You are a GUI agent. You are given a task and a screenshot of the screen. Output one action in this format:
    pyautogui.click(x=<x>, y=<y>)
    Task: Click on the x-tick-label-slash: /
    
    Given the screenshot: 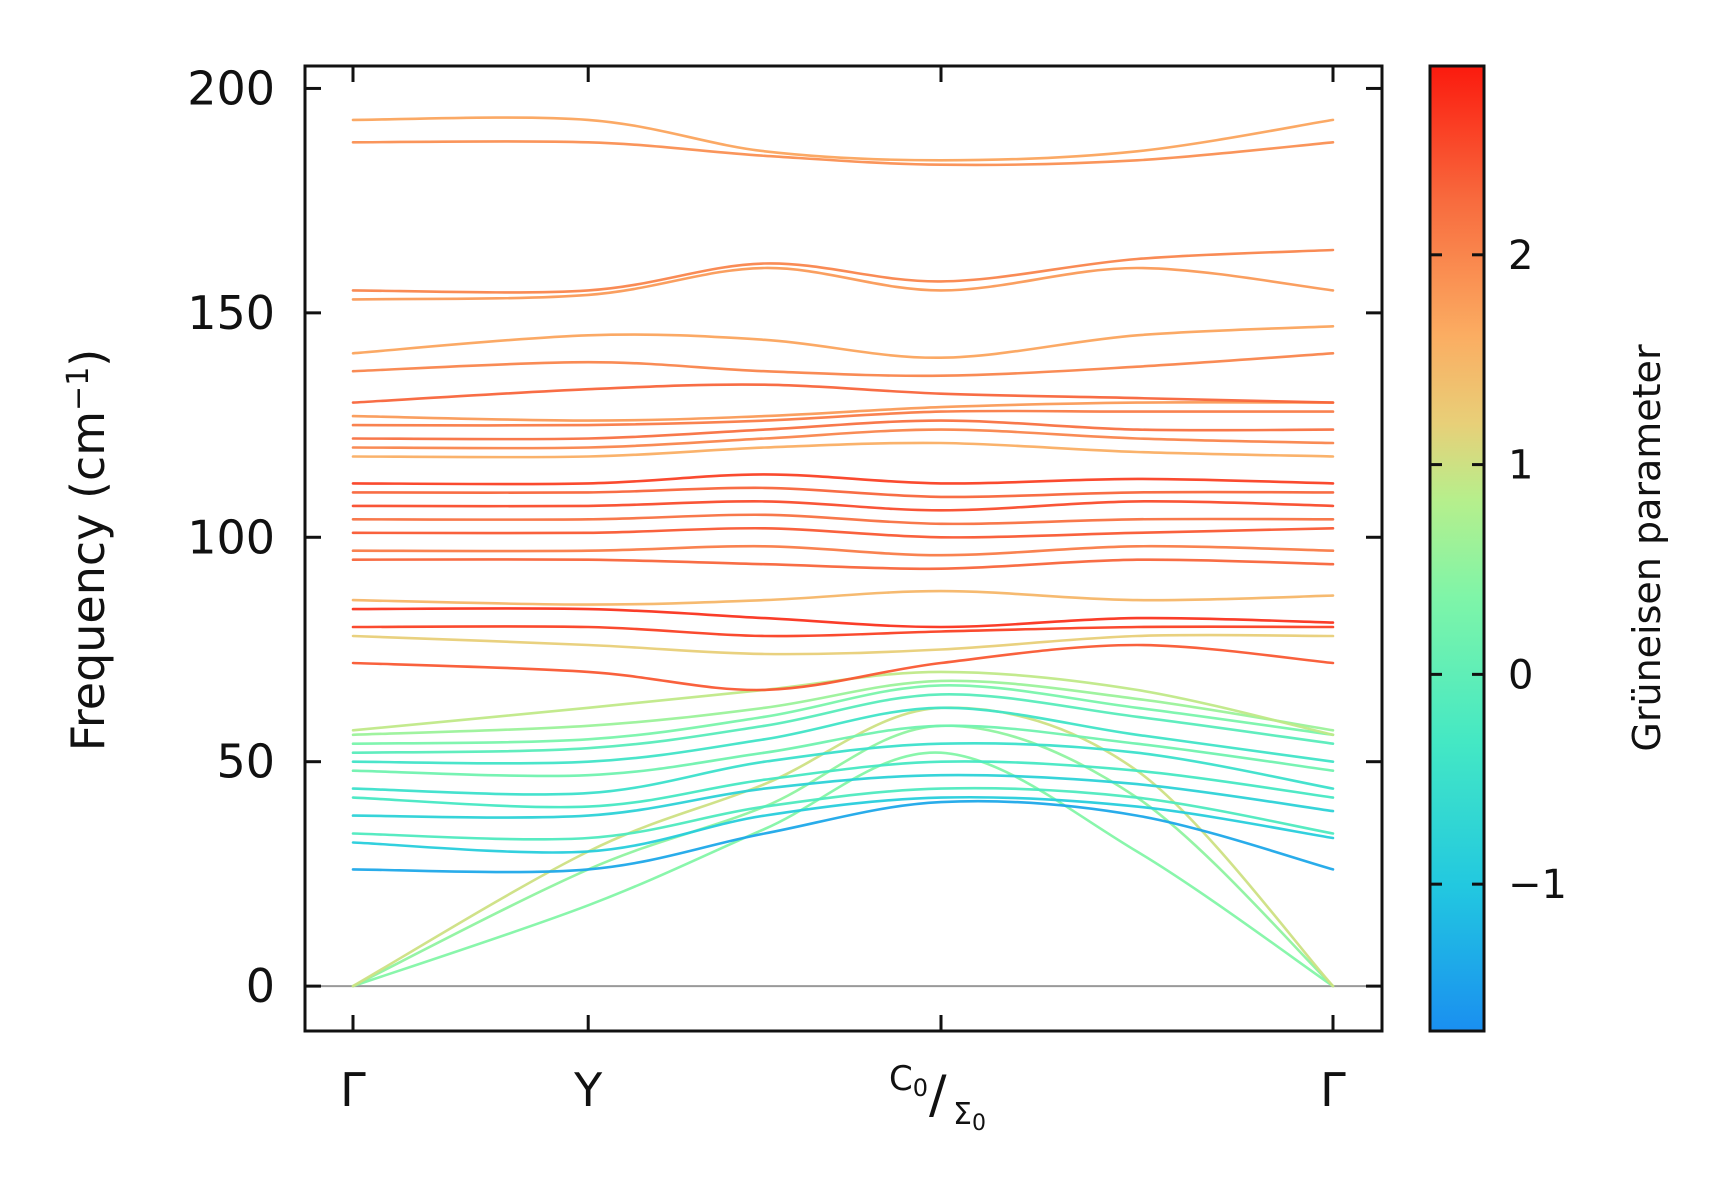 What is the action you would take?
    pyautogui.click(x=938, y=1095)
    